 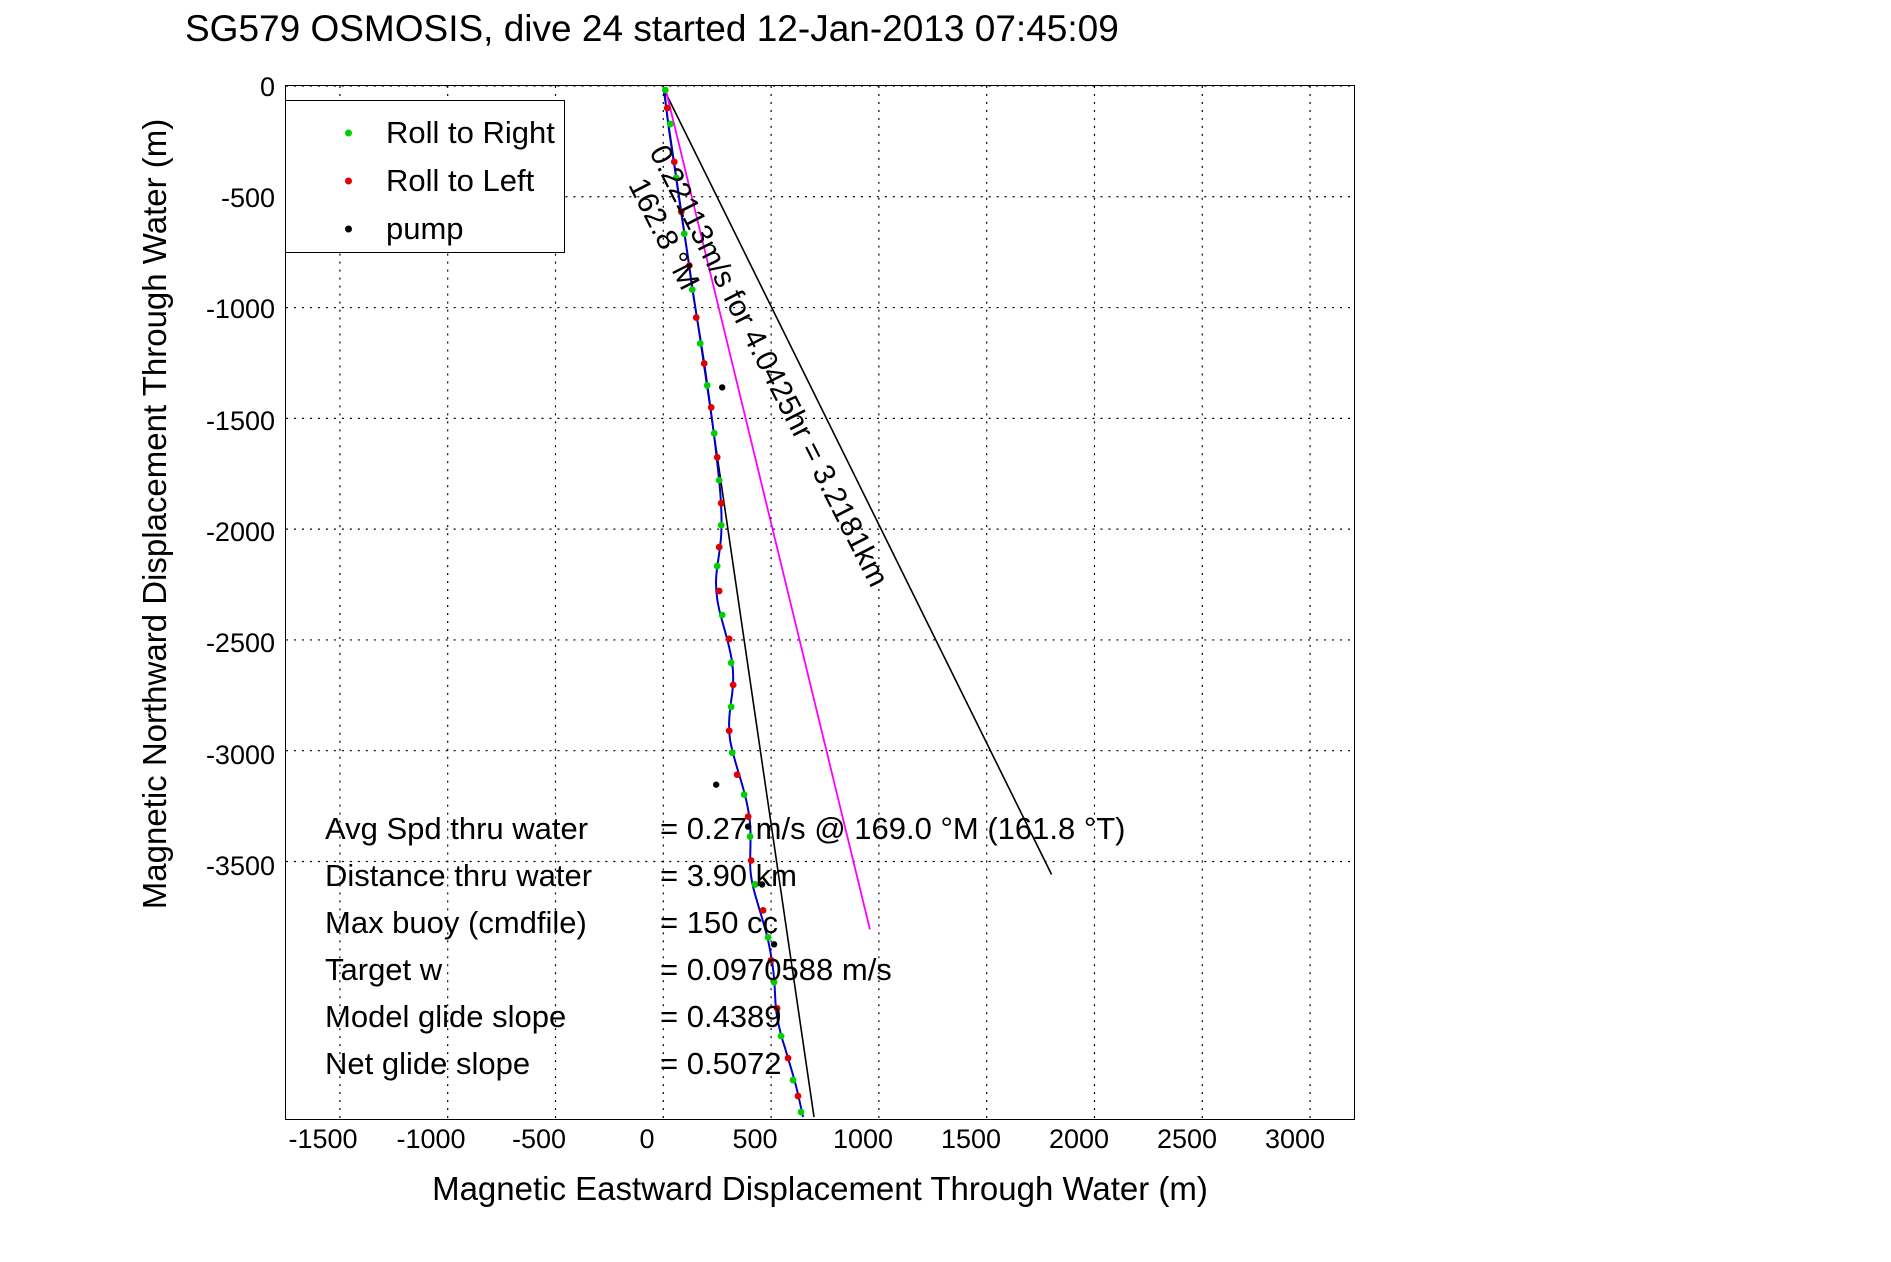 I want to click on legend: Roll to Right Roll to Left pump, so click(x=425, y=176).